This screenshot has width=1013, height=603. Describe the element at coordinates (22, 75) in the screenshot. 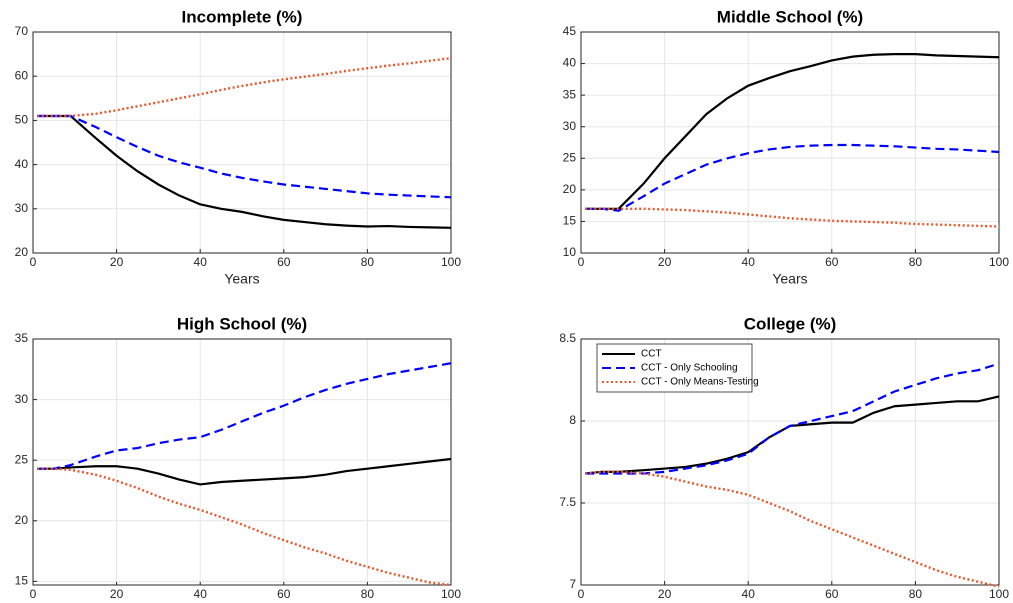

I see `y-tick-label: 60` at that location.